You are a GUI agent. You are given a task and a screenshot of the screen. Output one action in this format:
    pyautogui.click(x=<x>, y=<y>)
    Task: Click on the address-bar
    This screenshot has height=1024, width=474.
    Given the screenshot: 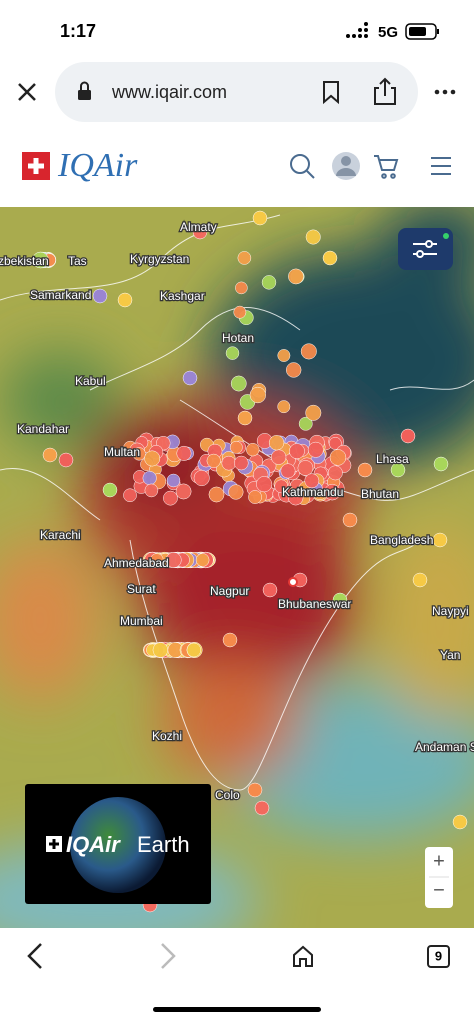 What is the action you would take?
    pyautogui.click(x=236, y=92)
    